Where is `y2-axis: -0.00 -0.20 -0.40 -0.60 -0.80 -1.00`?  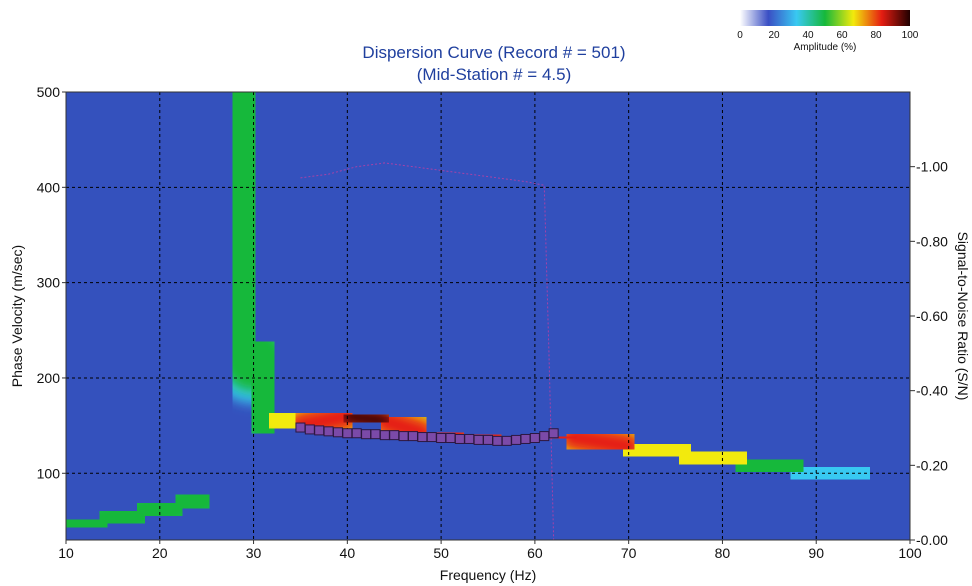
y2-axis: -0.00 -0.20 -0.40 -0.60 -0.80 -1.00 is located at coordinates (929, 353).